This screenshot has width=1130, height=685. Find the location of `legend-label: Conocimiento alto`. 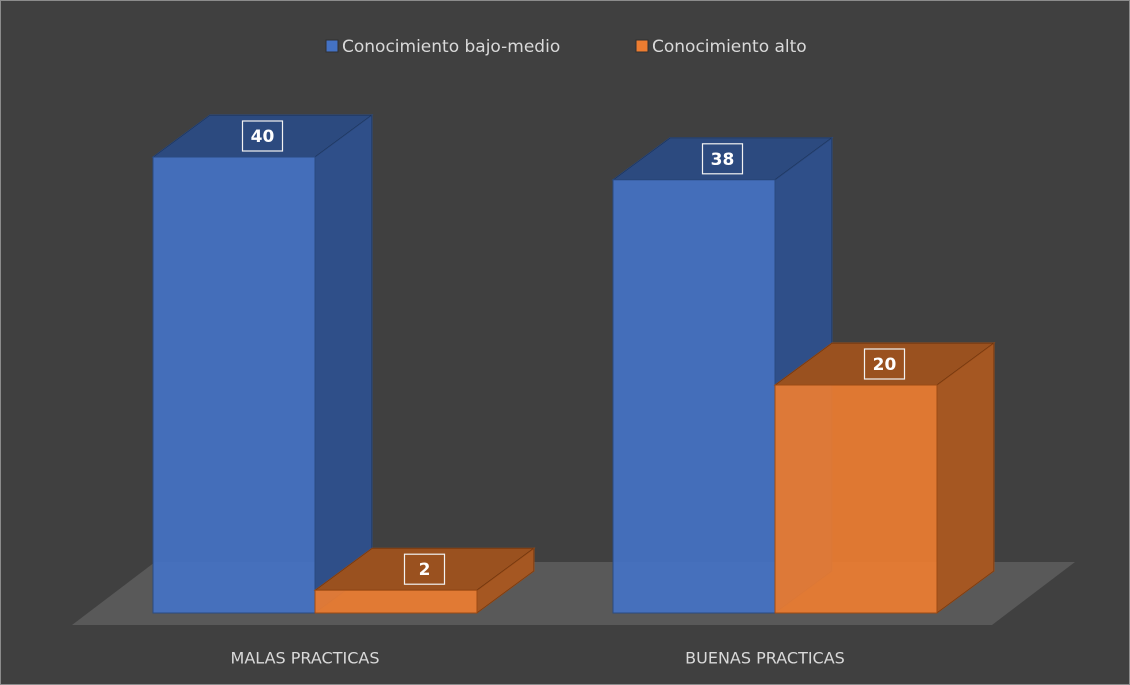

legend-label: Conocimiento alto is located at coordinates (729, 47).